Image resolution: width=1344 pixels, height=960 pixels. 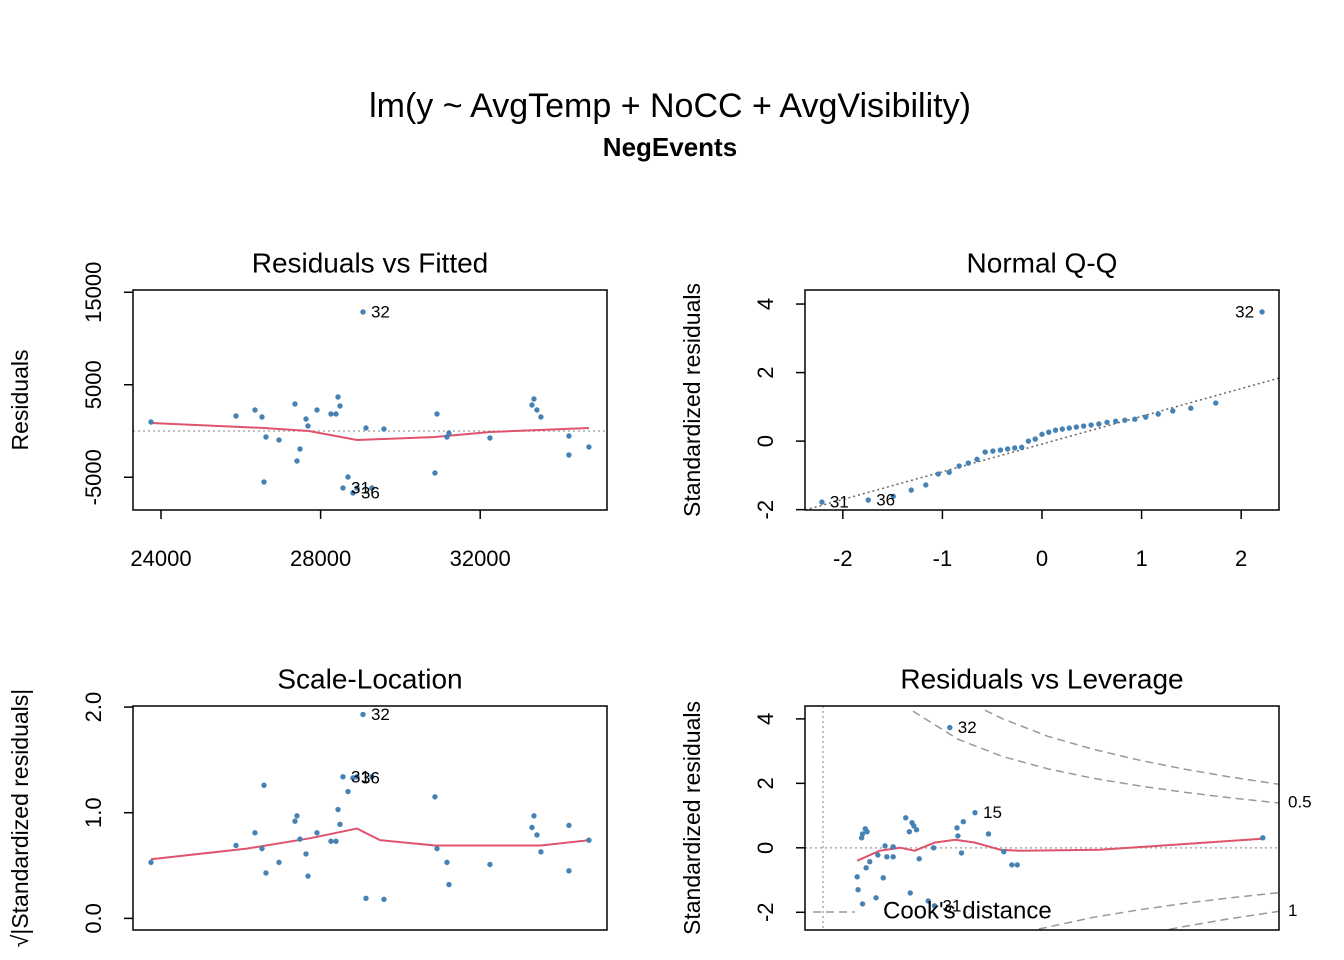 I want to click on y-tick-label: -5000, so click(x=93, y=477).